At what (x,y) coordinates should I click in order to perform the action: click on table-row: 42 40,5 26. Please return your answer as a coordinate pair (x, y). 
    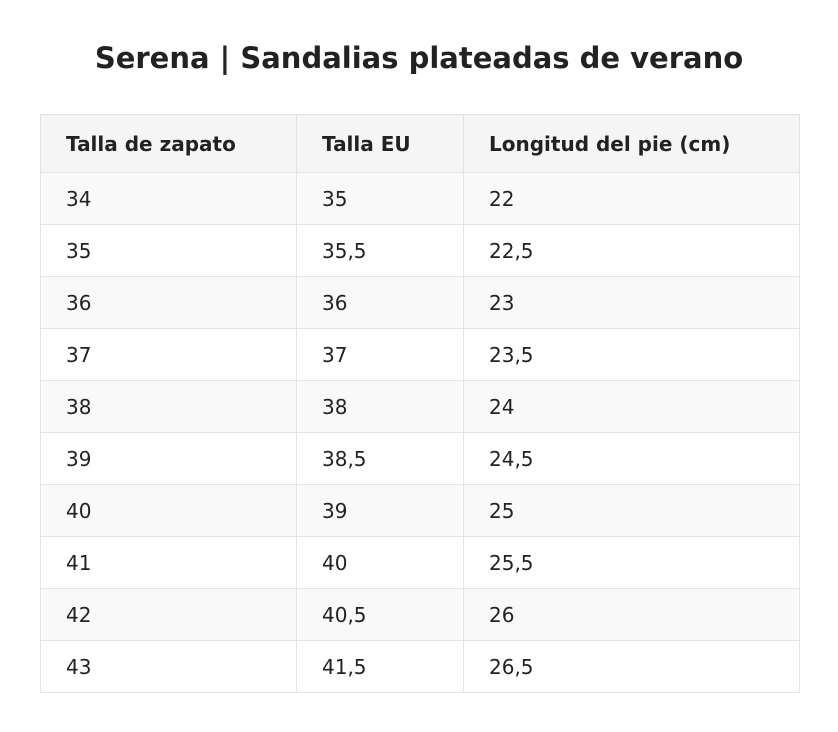
    Looking at the image, I should click on (420, 614).